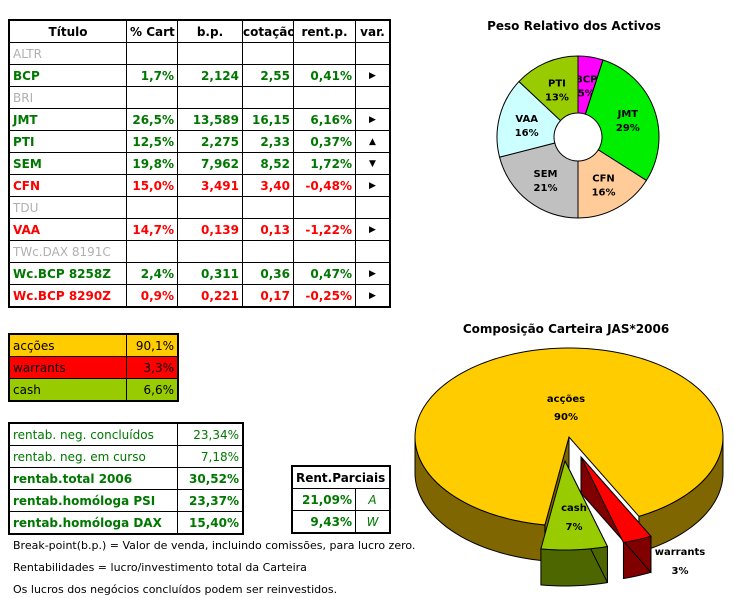  What do you see at coordinates (324, 295) in the screenshot?
I see `cell-rent: -0,25%` at bounding box center [324, 295].